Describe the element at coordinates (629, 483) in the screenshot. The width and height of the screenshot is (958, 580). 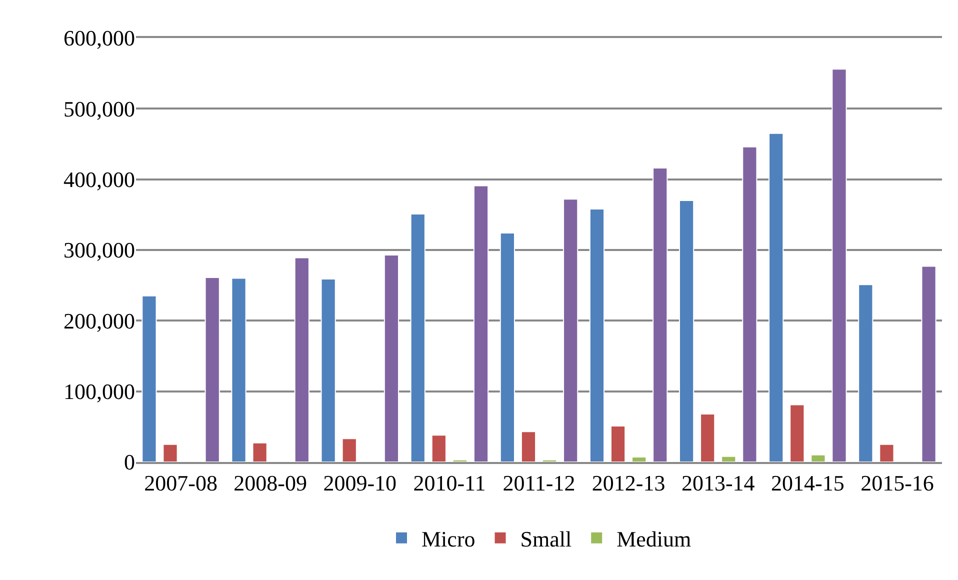
I see `x-tick-label: 2012-13` at that location.